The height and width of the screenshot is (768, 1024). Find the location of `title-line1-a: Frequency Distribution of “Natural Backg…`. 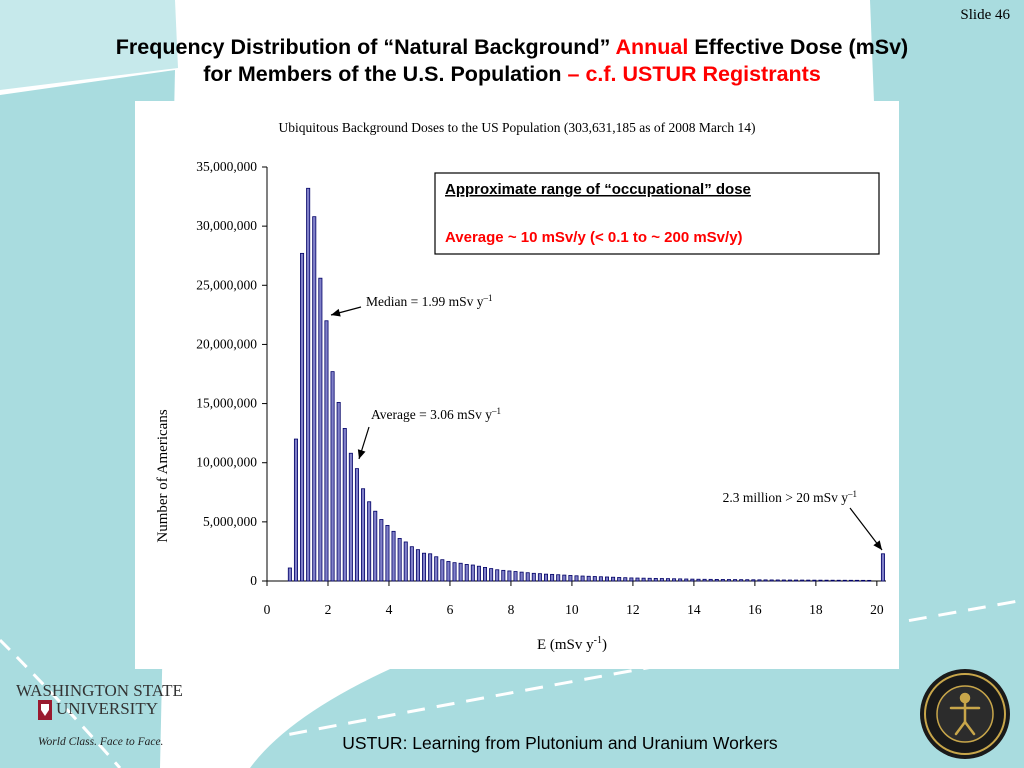

title-line1-a: Frequency Distribution of “Natural Backg… is located at coordinates (365, 47).